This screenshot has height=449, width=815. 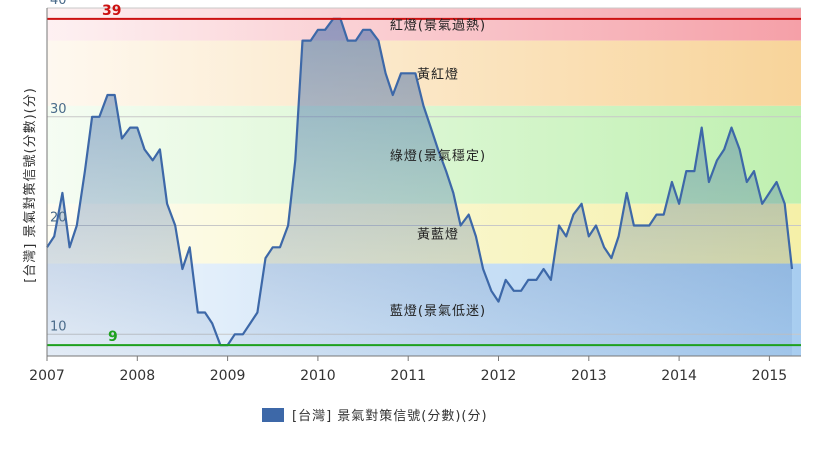 What do you see at coordinates (438, 74) in the screenshot?
I see `zone-label-1: 黃紅燈` at bounding box center [438, 74].